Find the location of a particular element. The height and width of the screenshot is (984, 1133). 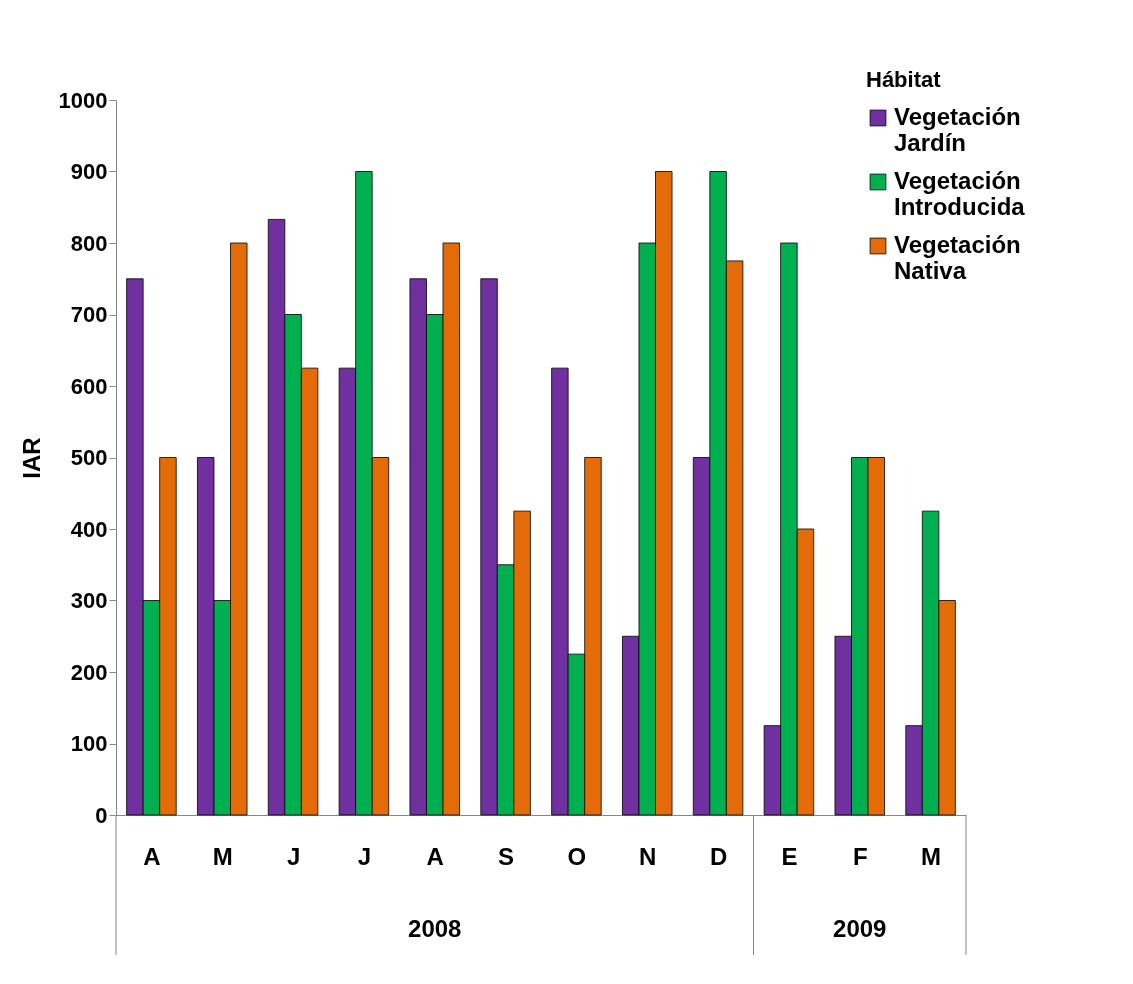

text: 2008 is located at coordinates (435, 928).